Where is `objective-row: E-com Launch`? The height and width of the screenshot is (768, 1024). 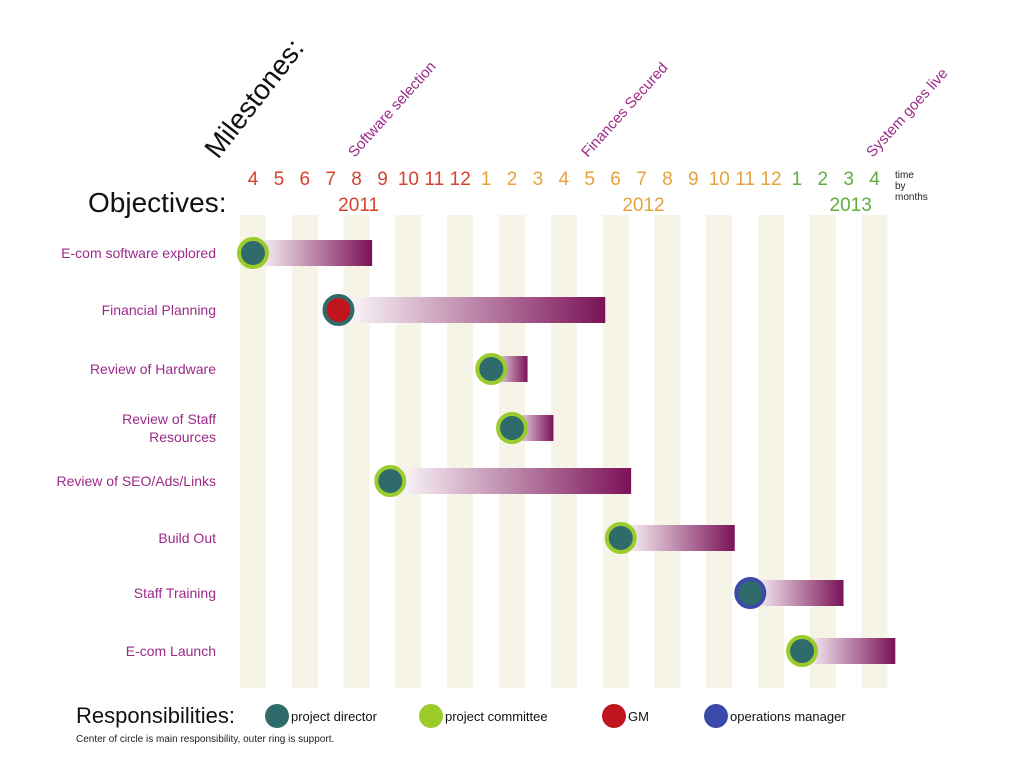 objective-row: E-com Launch is located at coordinates (511, 651).